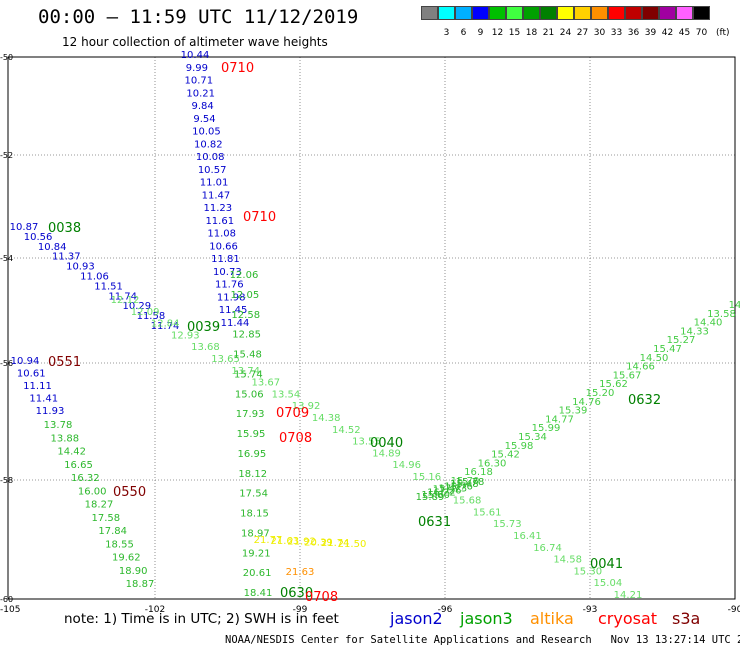 This screenshot has width=740, height=650. I want to click on swh-value: 11.76, so click(229, 285).